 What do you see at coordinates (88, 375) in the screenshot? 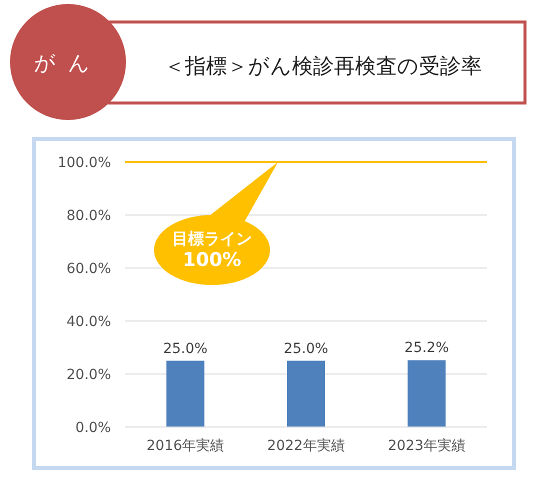
I see `y-tick-label: 20.0%` at bounding box center [88, 375].